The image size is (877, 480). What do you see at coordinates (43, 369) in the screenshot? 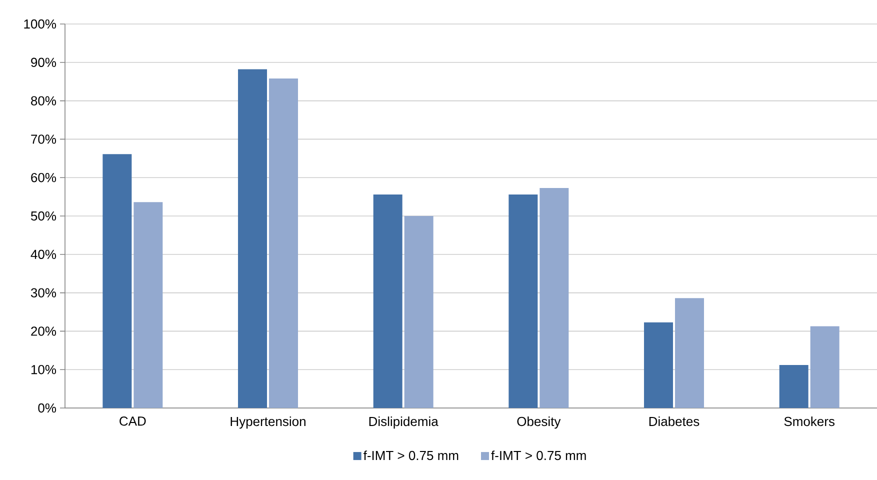
I see `y-tick-label: 10%` at bounding box center [43, 369].